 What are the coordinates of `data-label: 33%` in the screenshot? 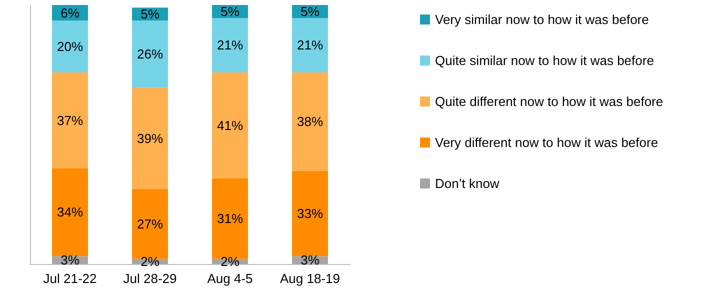 It's located at (310, 213).